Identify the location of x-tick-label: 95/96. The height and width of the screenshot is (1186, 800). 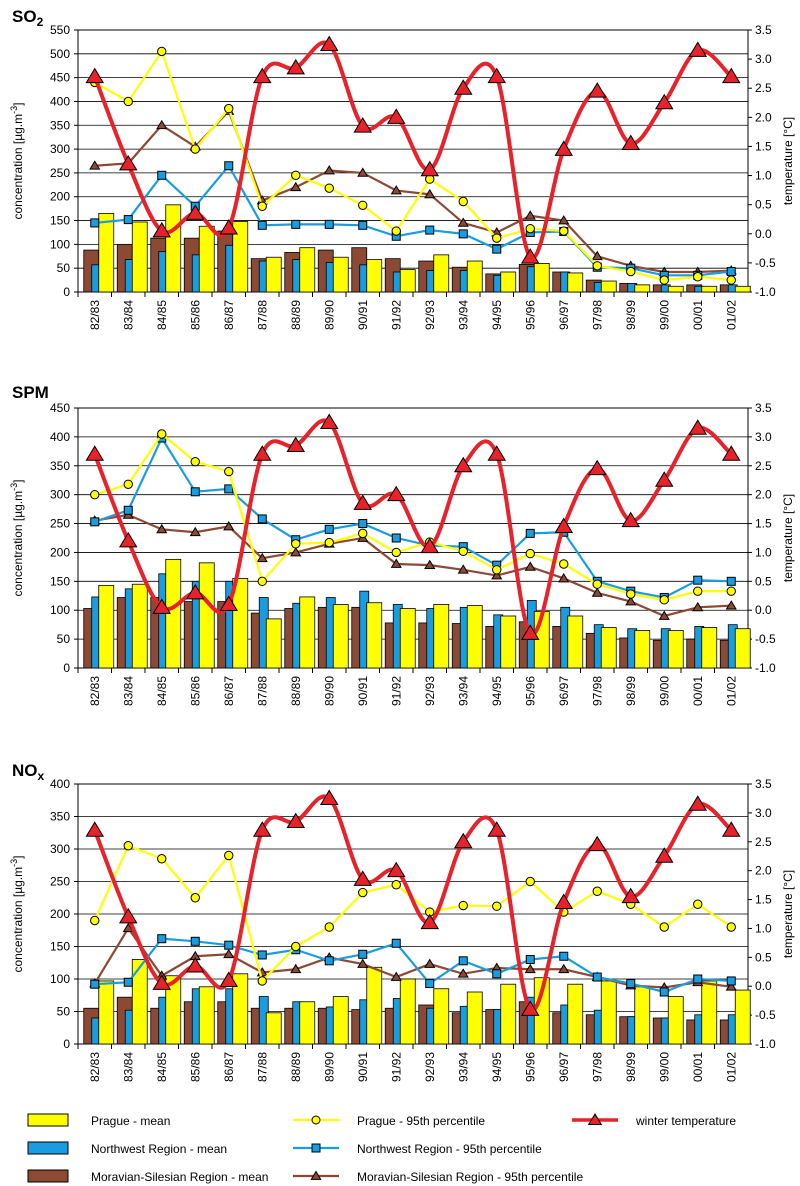
(530, 691).